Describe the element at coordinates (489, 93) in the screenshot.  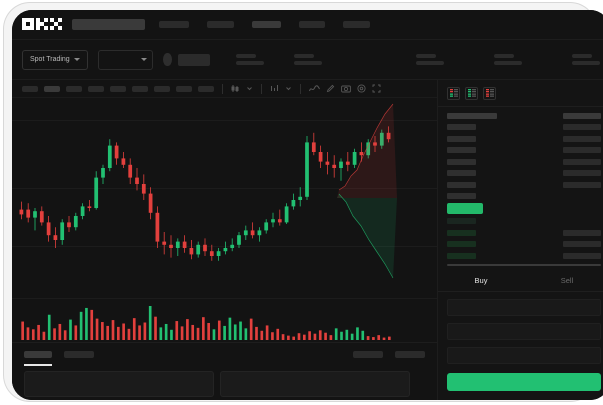
I see `orderbook-asks-icon` at that location.